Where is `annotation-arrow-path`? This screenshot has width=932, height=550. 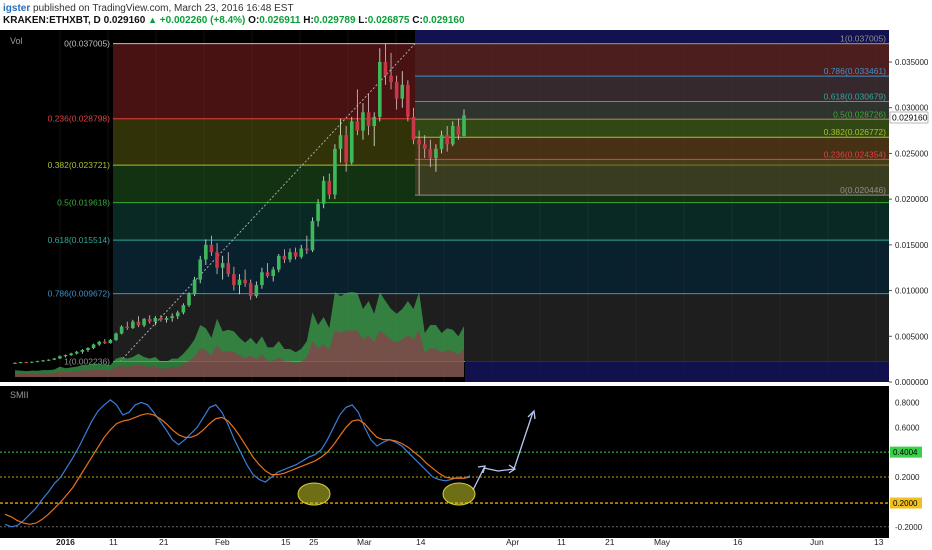 annotation-arrow-path is located at coordinates (503, 451).